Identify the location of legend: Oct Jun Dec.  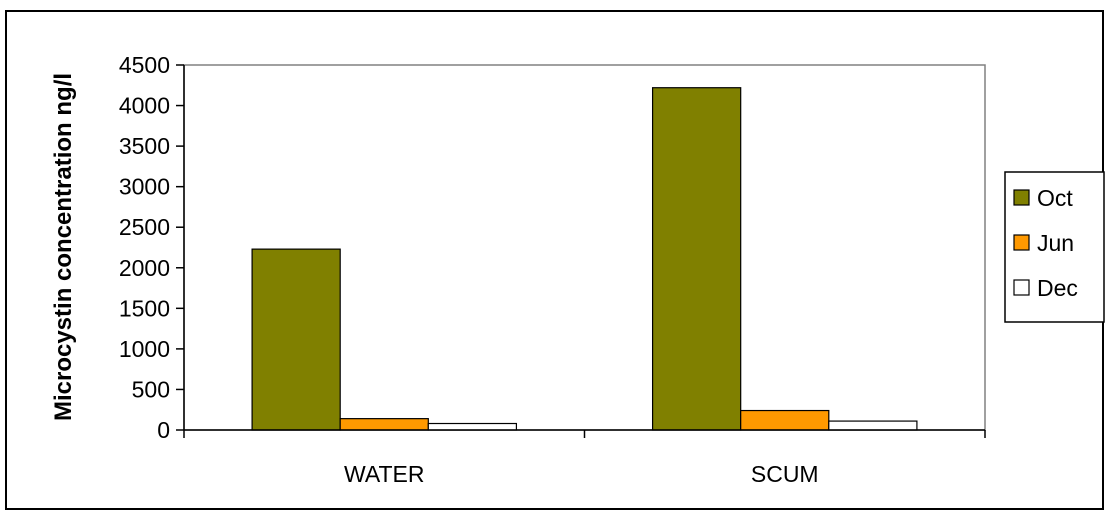
(1054, 247).